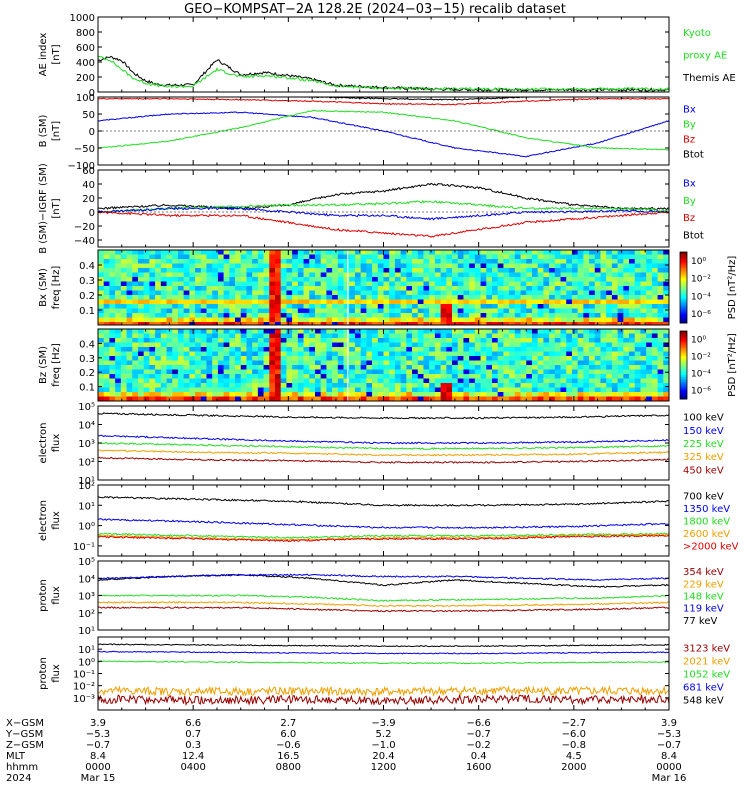 The width and height of the screenshot is (750, 800). Describe the element at coordinates (383, 224) in the screenshot. I see `series-line-red` at that location.